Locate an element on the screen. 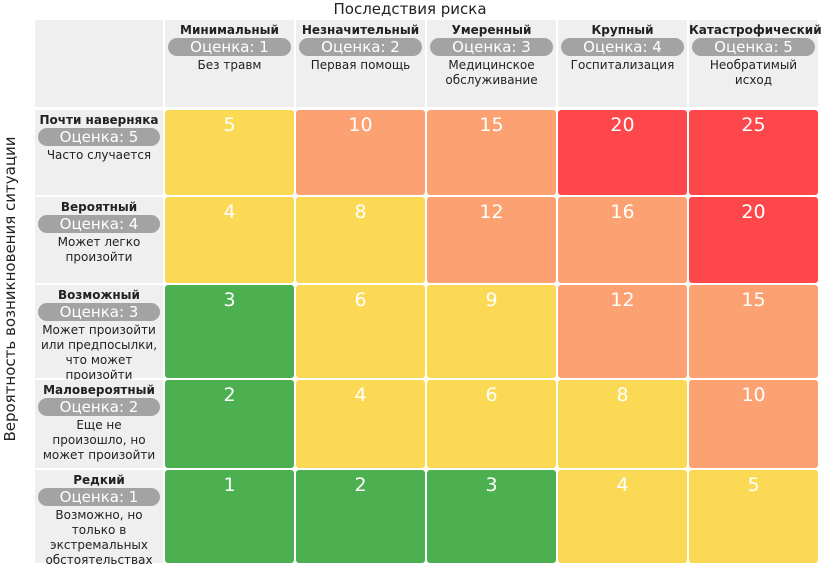  header-name: Маловероятный is located at coordinates (99, 390).